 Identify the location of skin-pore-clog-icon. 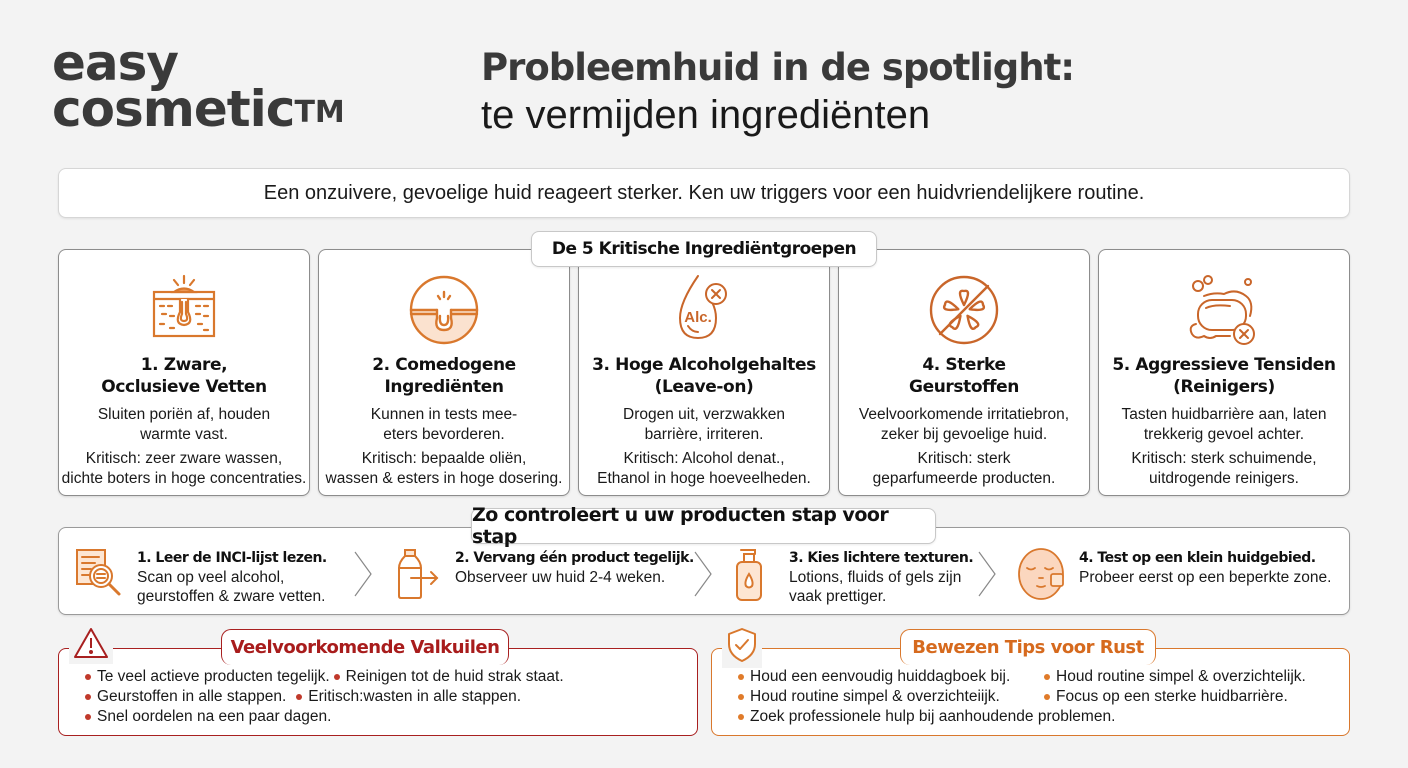
(184, 310).